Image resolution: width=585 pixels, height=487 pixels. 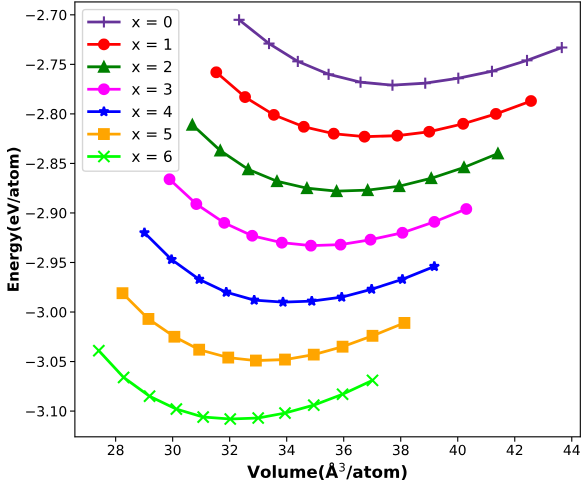 I want to click on x-tick-label: 34, so click(x=286, y=450).